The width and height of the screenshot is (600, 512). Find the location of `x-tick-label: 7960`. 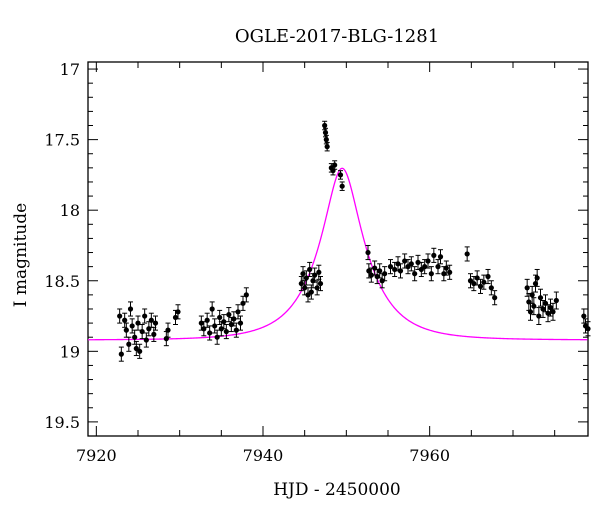

x-tick-label: 7960 is located at coordinates (429, 455).